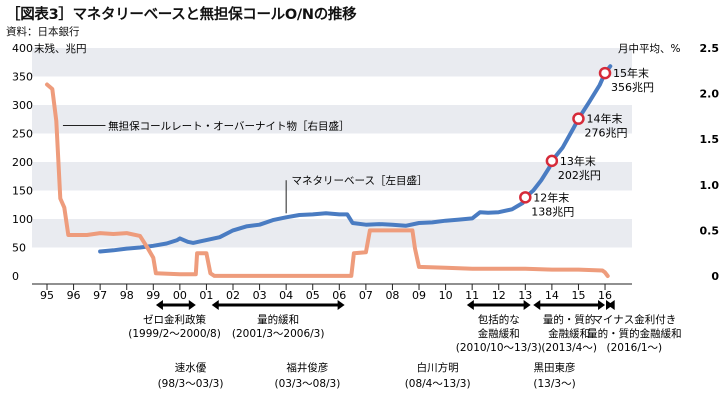  I want to click on policy-label: マイナス金利付き, so click(634, 319).